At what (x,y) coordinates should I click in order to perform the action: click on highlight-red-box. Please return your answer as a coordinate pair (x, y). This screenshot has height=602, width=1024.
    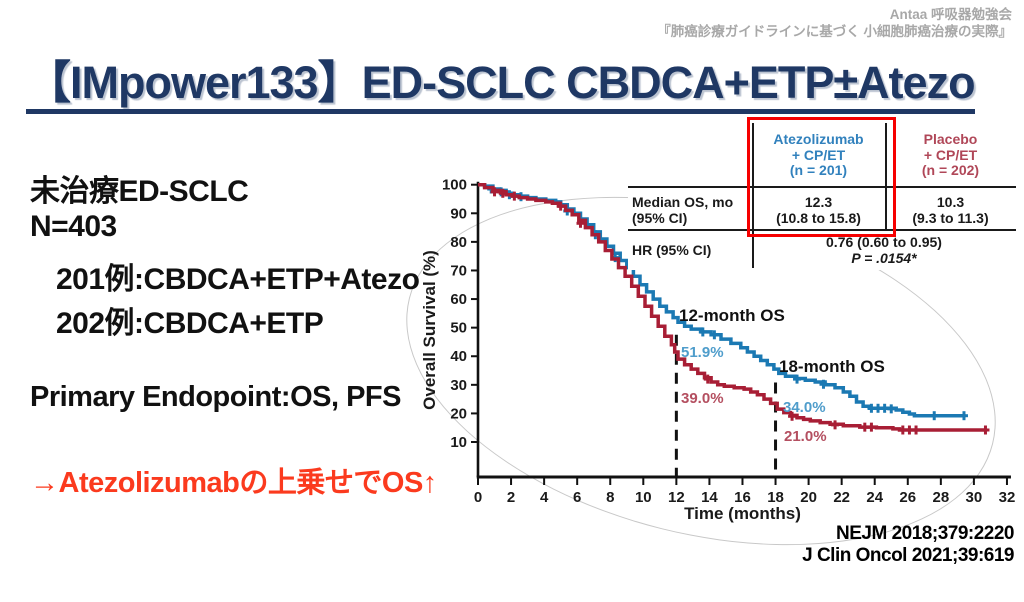
    Looking at the image, I should click on (821, 177).